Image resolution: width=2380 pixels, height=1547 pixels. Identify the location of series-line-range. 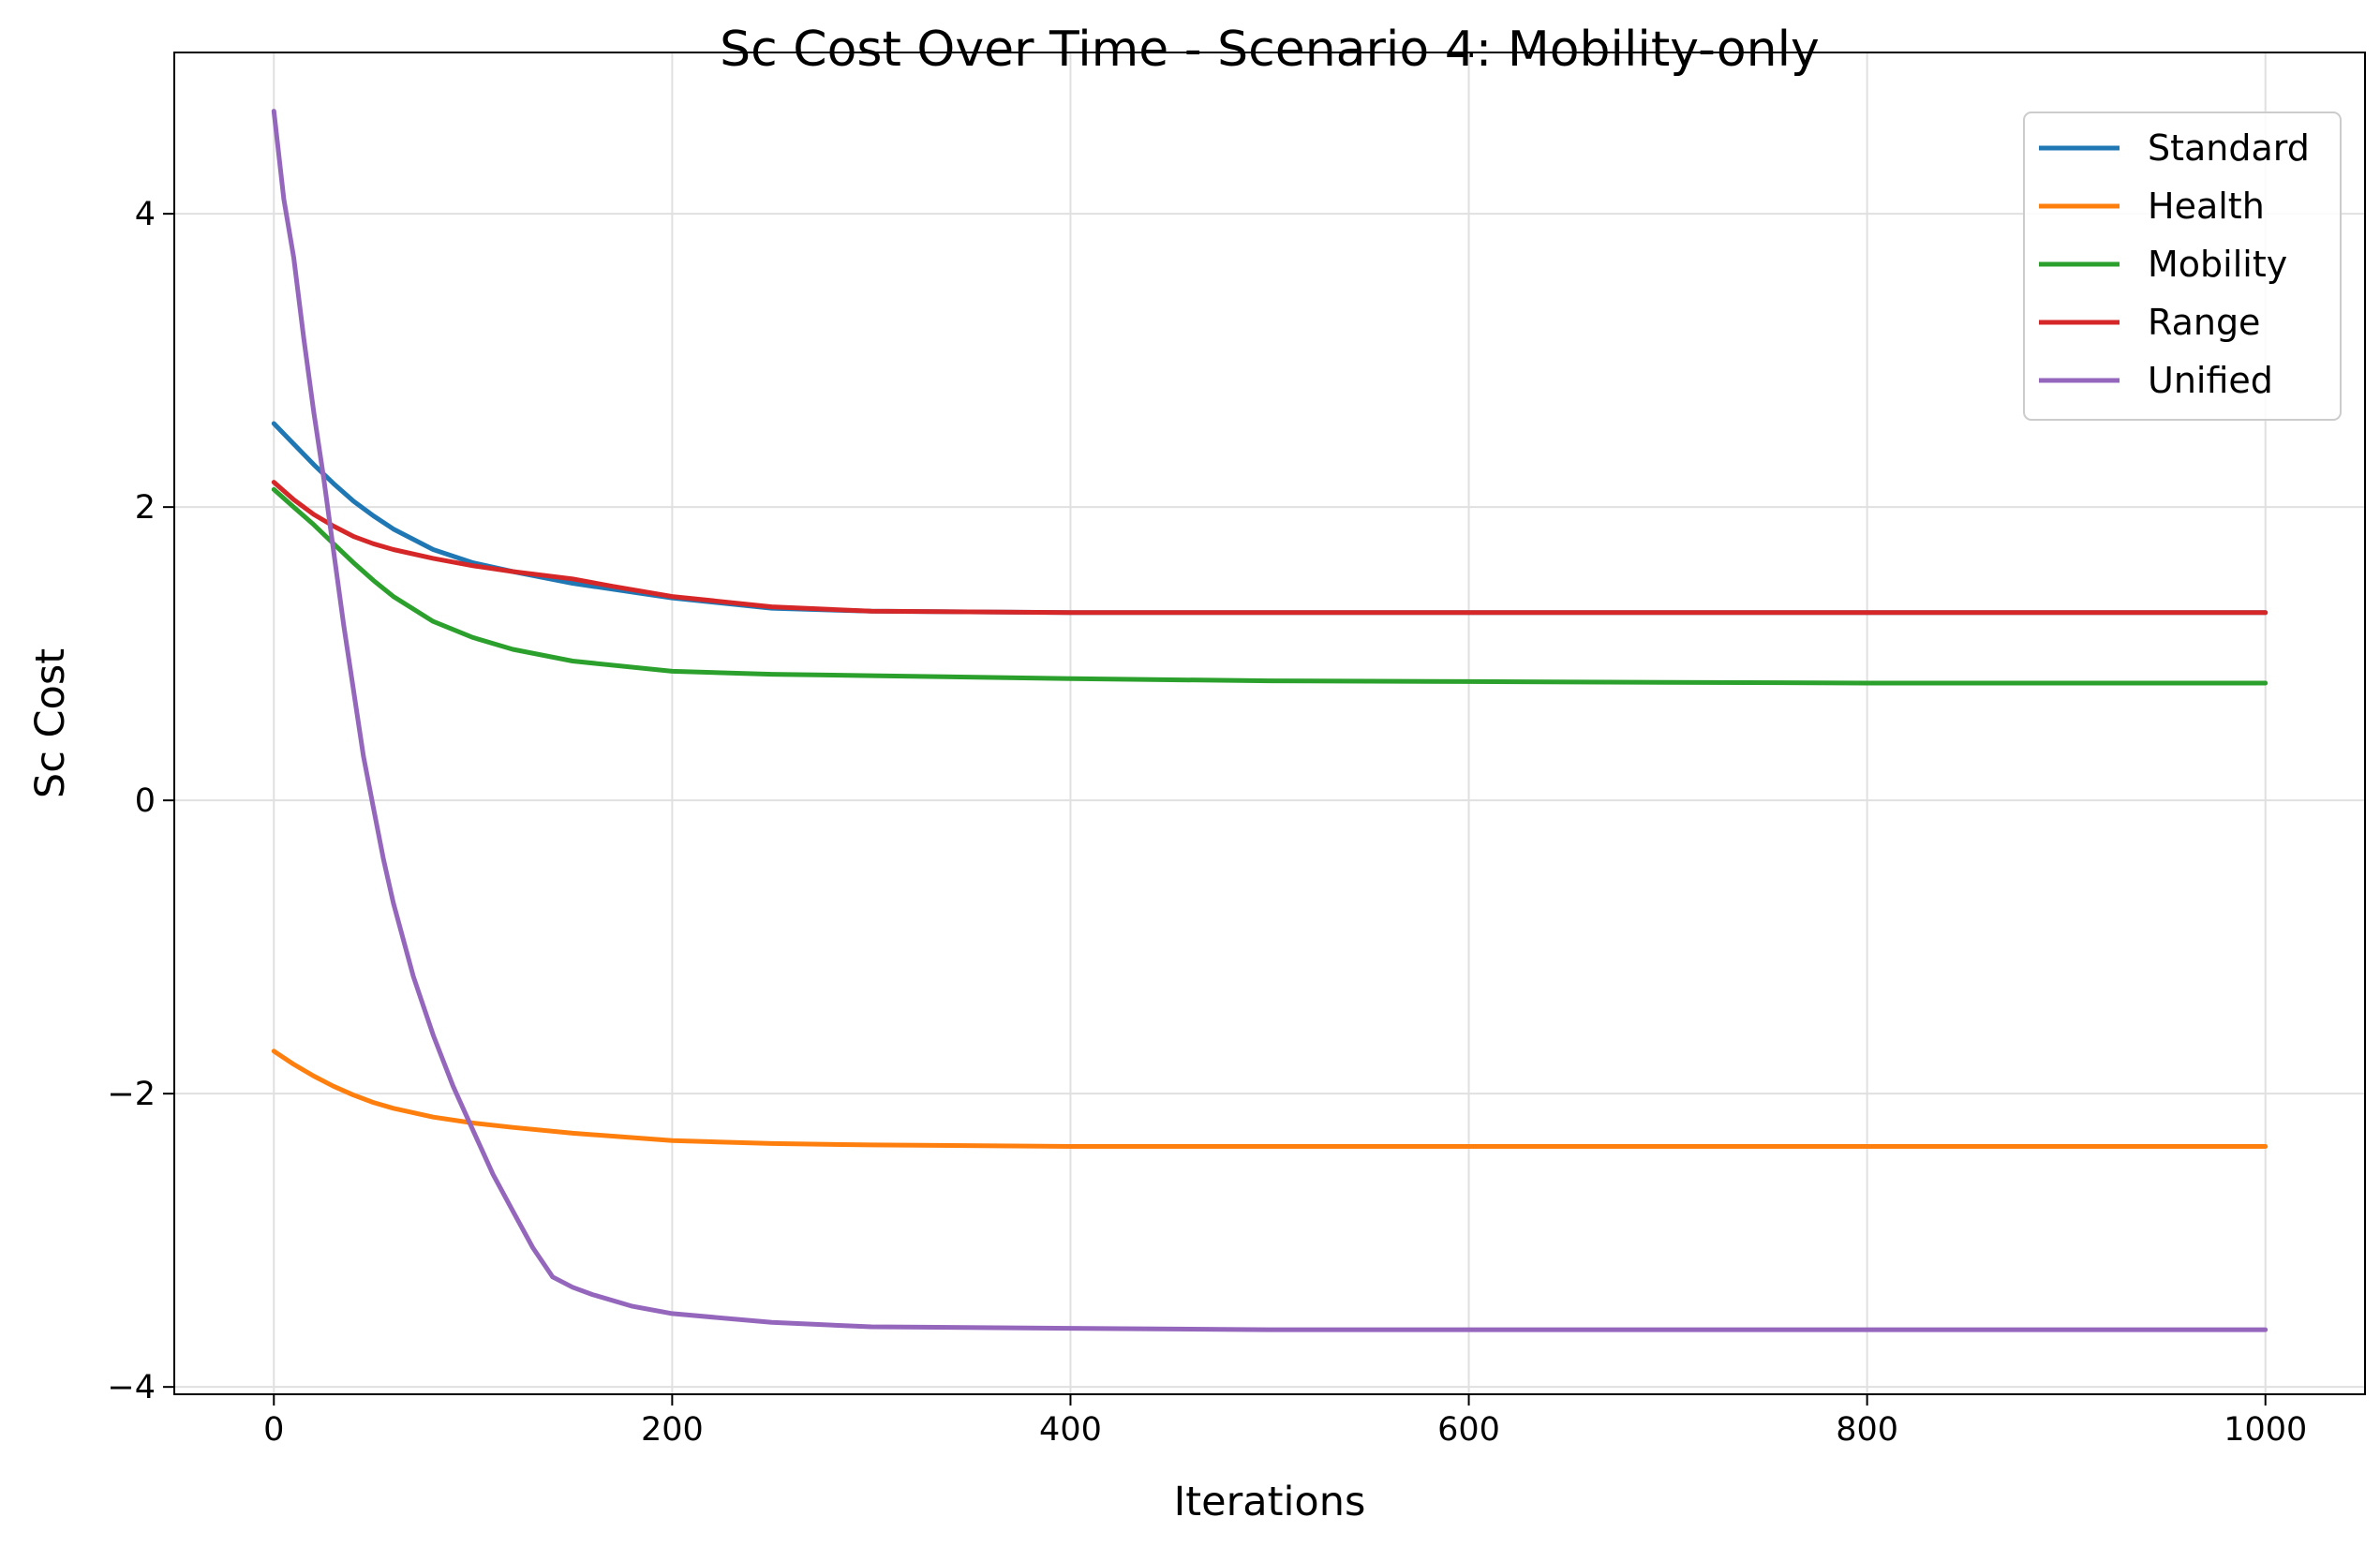
(1269, 548).